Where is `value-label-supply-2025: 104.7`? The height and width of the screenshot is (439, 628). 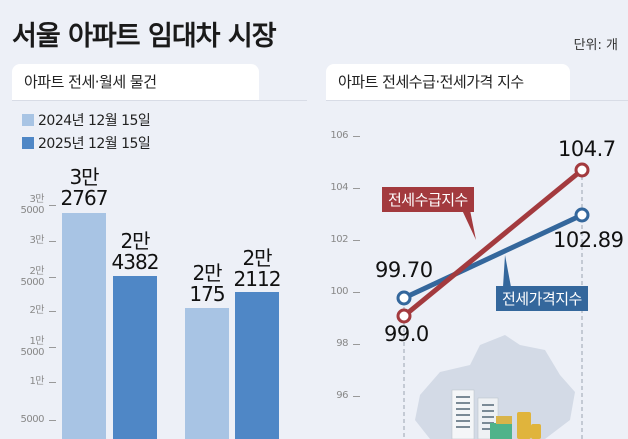 value-label-supply-2025: 104.7 is located at coordinates (587, 149).